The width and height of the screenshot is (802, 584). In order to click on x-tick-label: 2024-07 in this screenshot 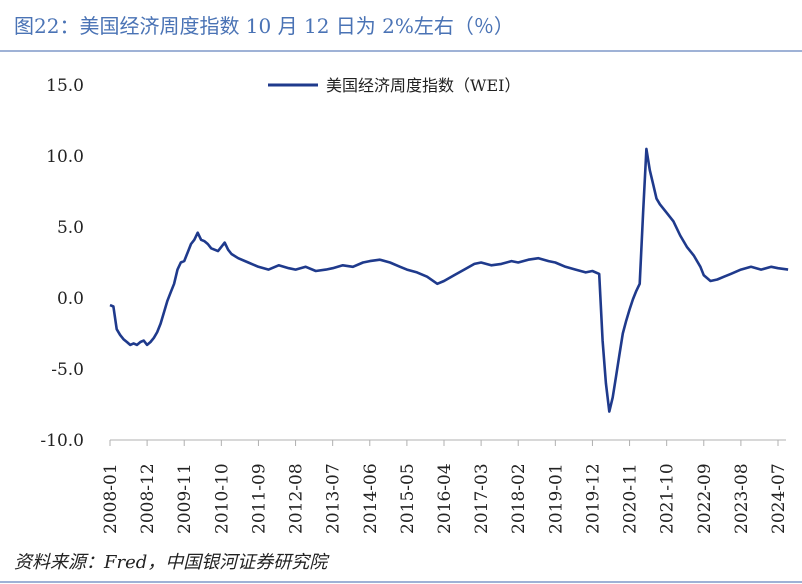, I will do `click(779, 498)`.